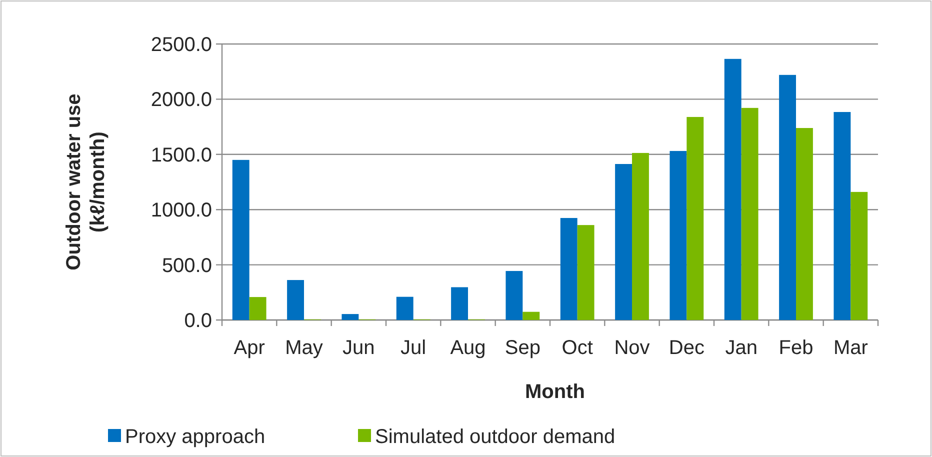 The image size is (932, 457). What do you see at coordinates (181, 155) in the screenshot?
I see `y-tick-label: 1500.0` at bounding box center [181, 155].